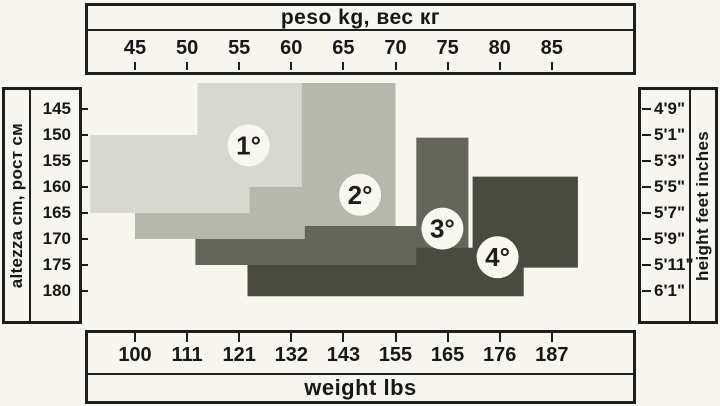 Image resolution: width=720 pixels, height=406 pixels. What do you see at coordinates (674, 264) in the screenshot?
I see `axis-tick-label: 5'11"` at bounding box center [674, 264].